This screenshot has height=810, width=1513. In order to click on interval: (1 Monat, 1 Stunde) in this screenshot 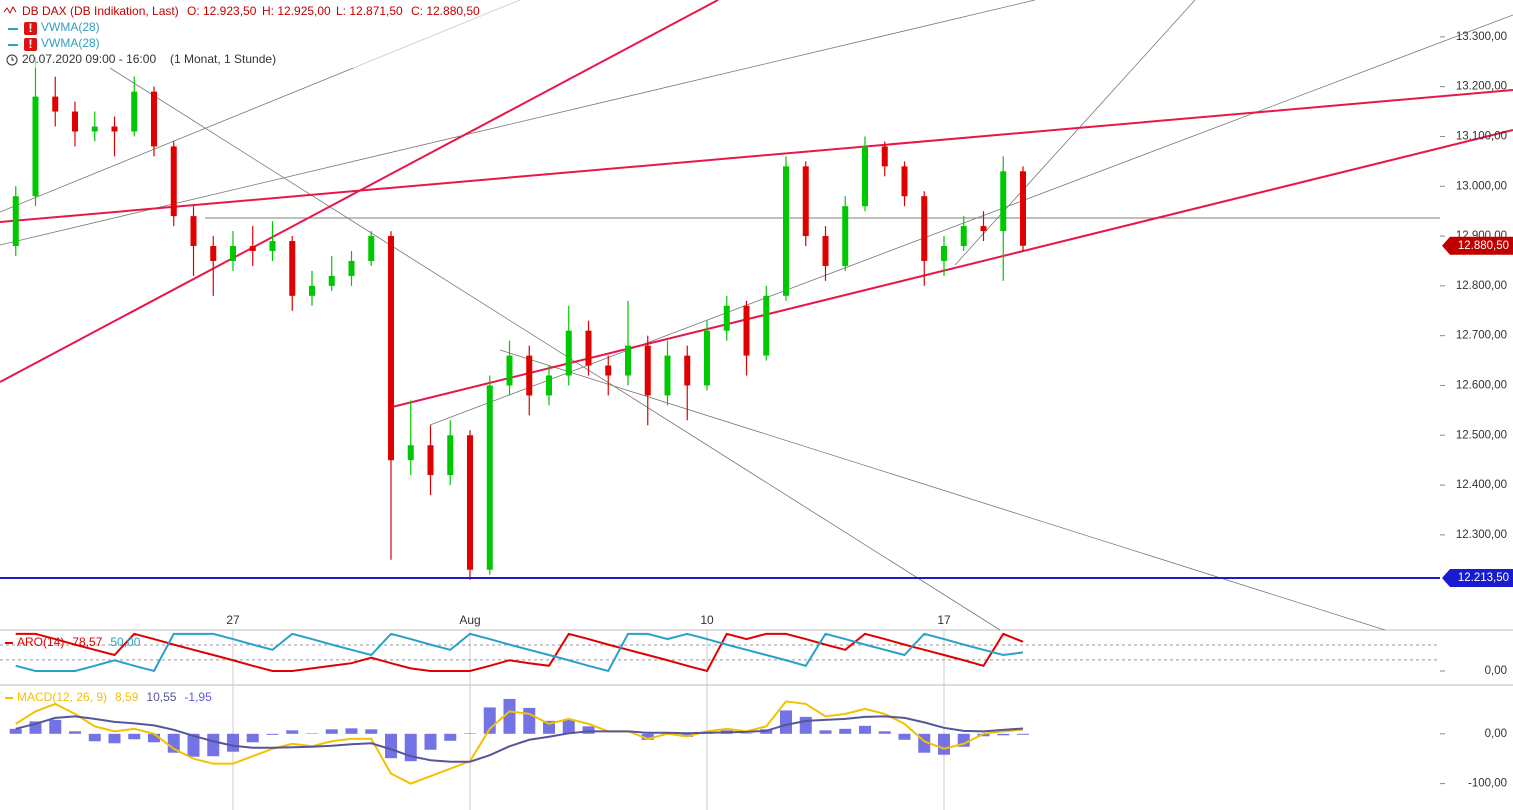, I will do `click(223, 59)`.